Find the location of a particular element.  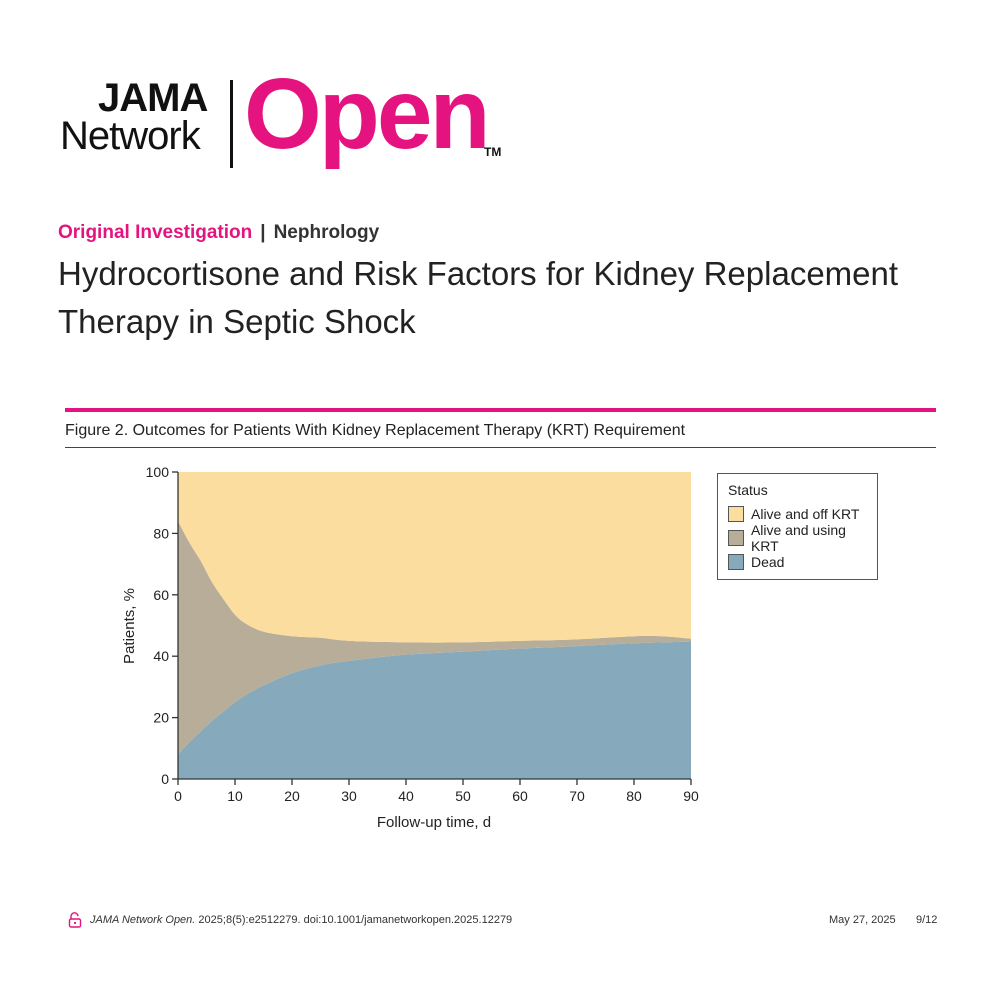

logo-open-text: Open is located at coordinates (367, 114).